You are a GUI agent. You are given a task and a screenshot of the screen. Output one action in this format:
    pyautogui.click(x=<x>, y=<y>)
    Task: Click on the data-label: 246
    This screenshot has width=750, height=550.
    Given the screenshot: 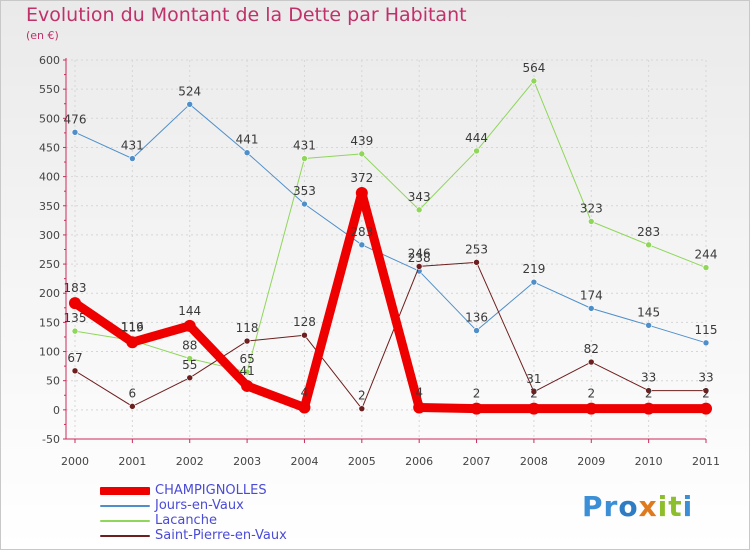 What is the action you would take?
    pyautogui.click(x=419, y=253)
    